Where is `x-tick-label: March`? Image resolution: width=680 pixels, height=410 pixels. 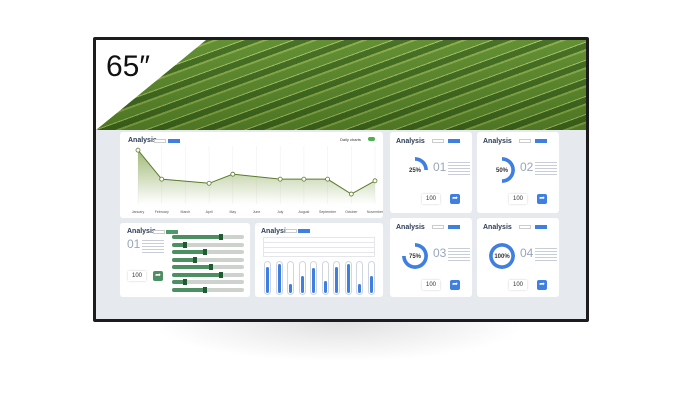
x-tick-label: March is located at coordinates (186, 212).